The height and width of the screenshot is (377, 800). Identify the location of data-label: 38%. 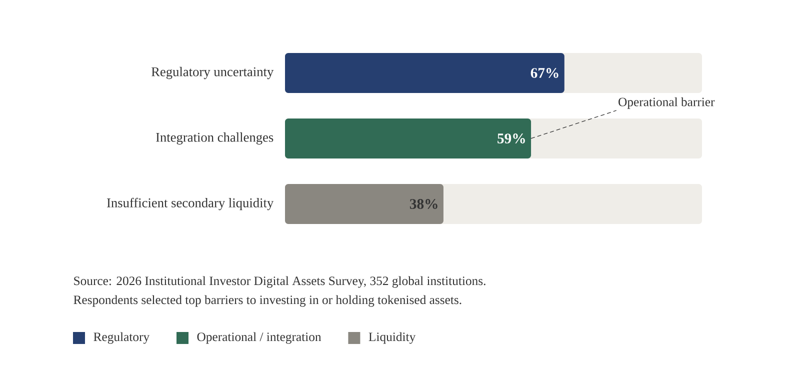
(424, 204).